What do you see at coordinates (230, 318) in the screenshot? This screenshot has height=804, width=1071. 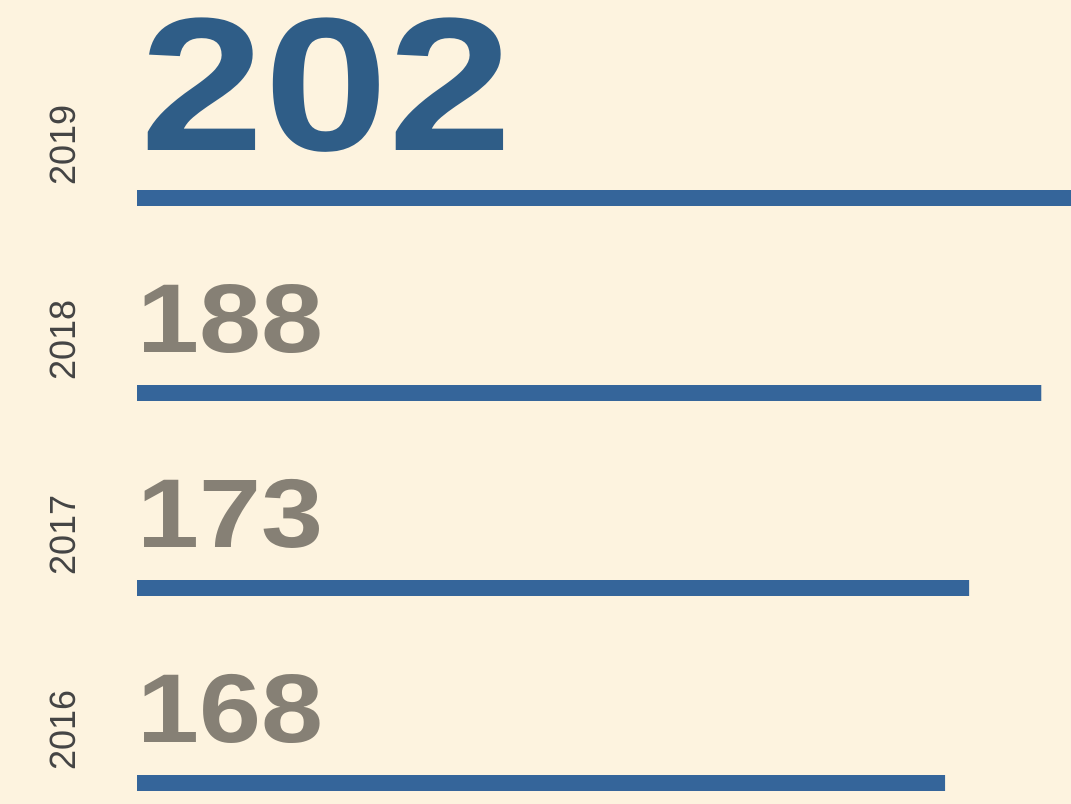 I see `value-label: 188` at bounding box center [230, 318].